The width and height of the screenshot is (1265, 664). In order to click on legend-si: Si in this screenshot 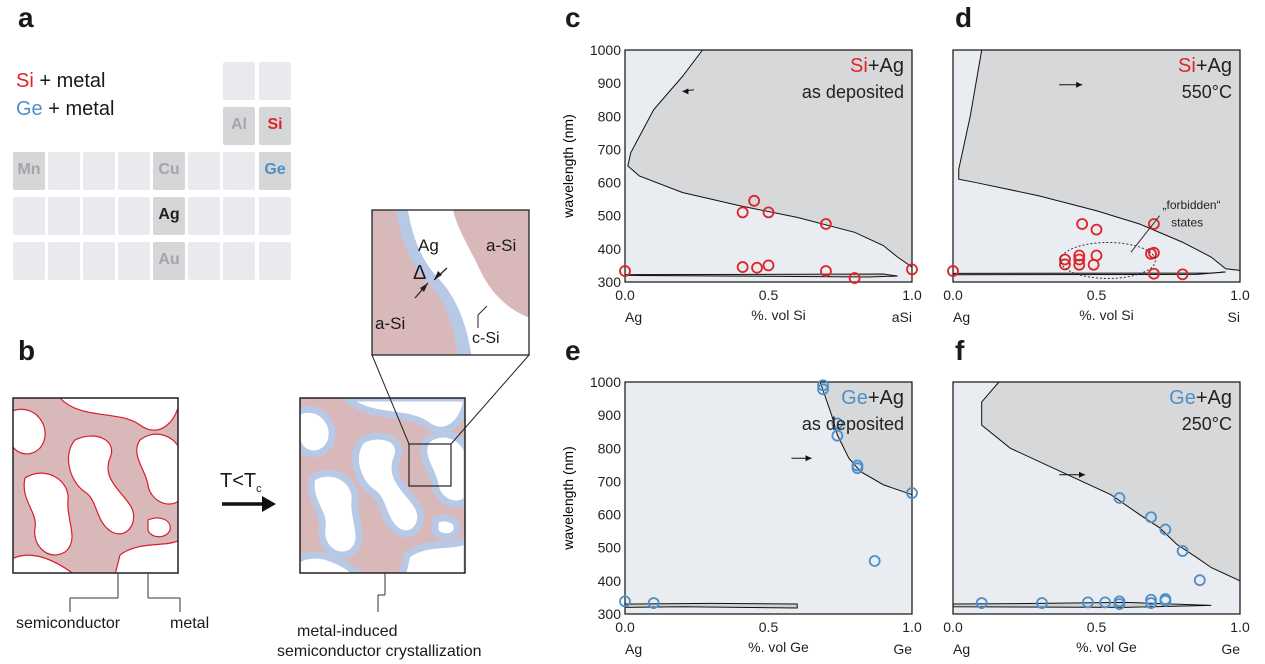, I will do `click(25, 81)`.